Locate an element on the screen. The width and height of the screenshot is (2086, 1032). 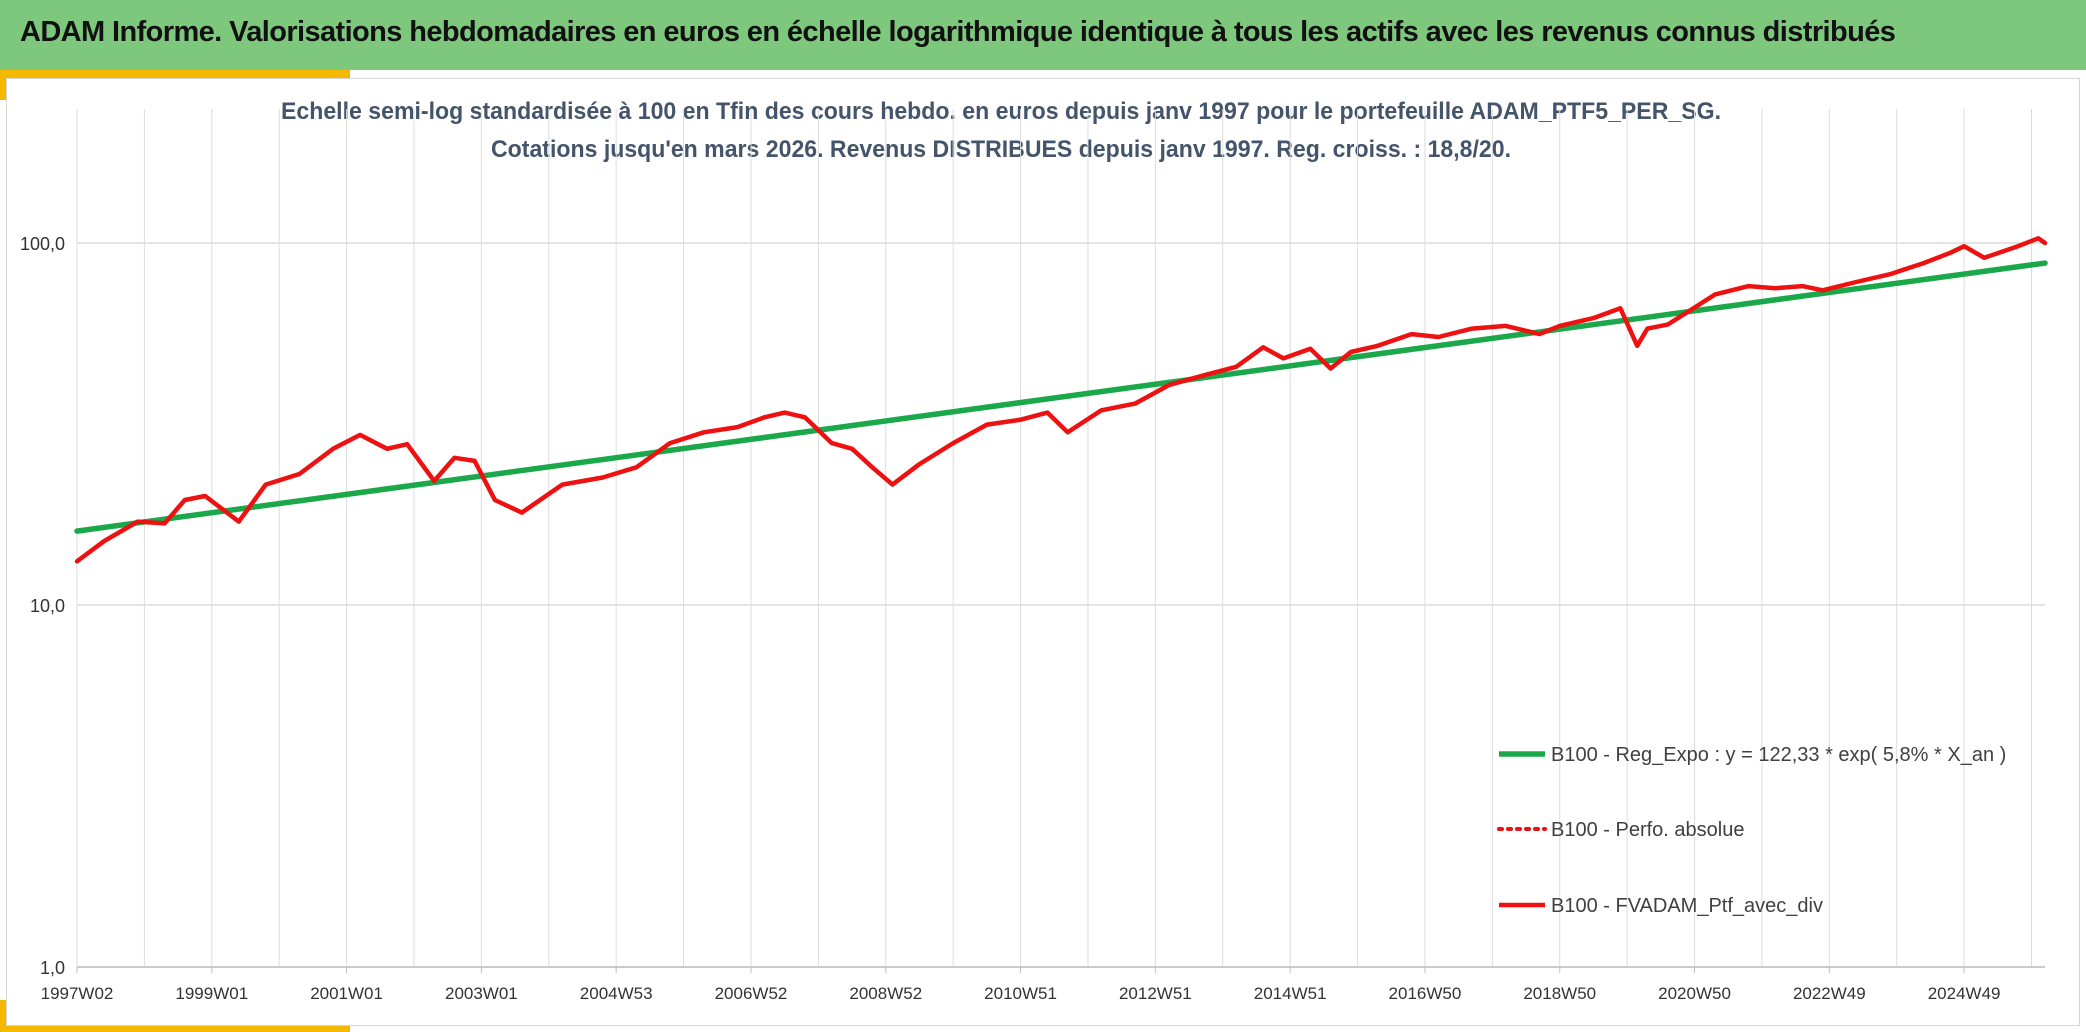
x-tick-label: 2024W49 is located at coordinates (1964, 993).